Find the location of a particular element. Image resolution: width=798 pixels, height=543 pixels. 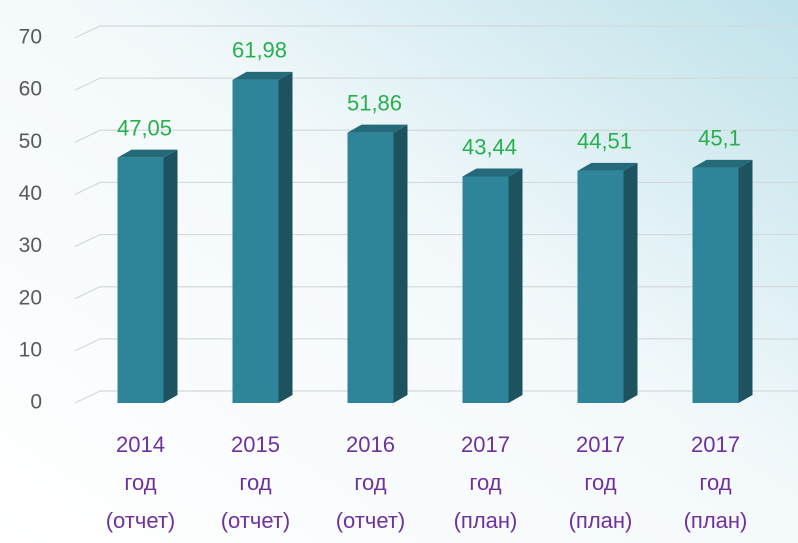

y-tick-label: 20 is located at coordinates (30, 297).